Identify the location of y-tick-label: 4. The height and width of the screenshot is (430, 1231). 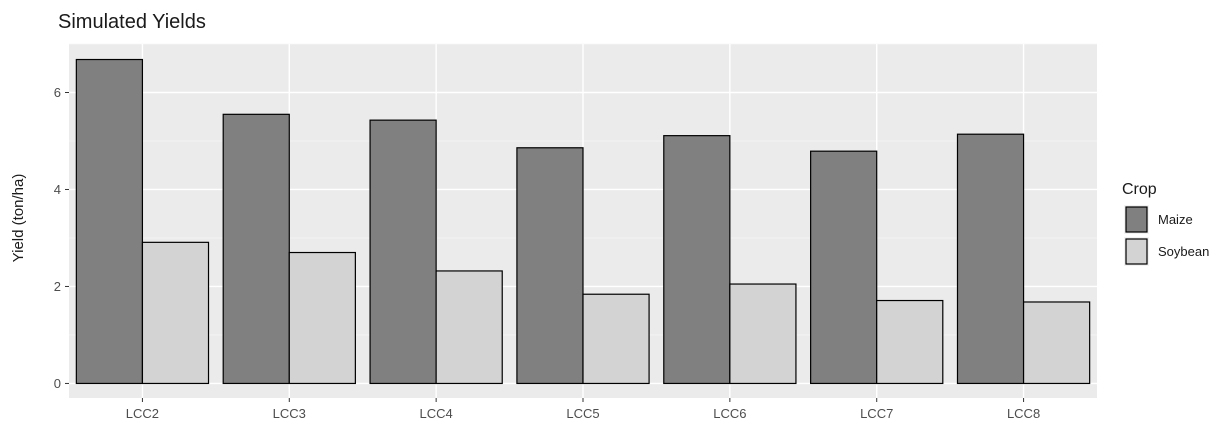
(57, 189).